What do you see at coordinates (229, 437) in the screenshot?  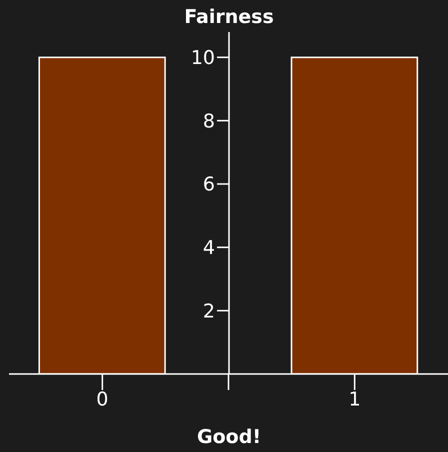 I see `x-axis-title: Good!` at bounding box center [229, 437].